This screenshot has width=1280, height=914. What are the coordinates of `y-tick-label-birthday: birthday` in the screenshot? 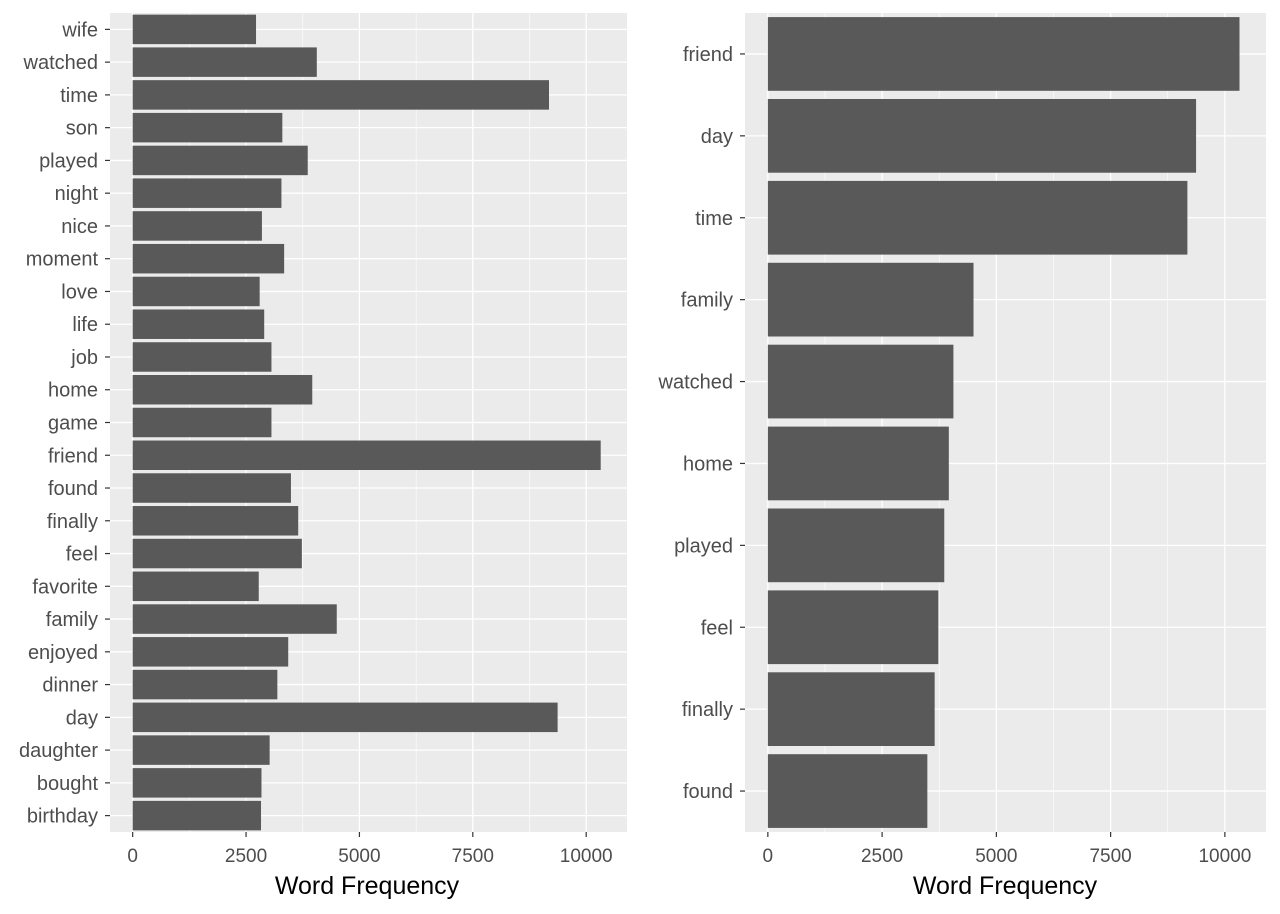 It's located at (62, 817).